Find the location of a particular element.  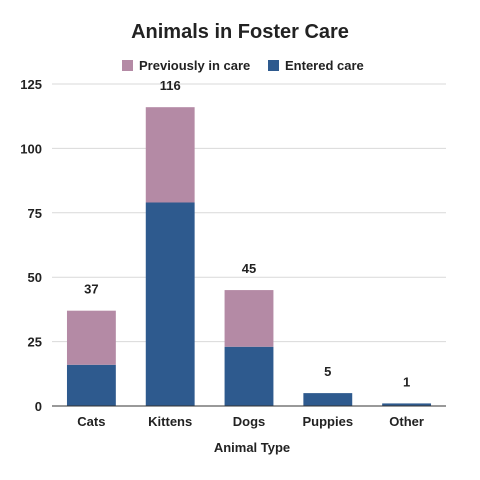

y-tick-label: 25 is located at coordinates (35, 342).